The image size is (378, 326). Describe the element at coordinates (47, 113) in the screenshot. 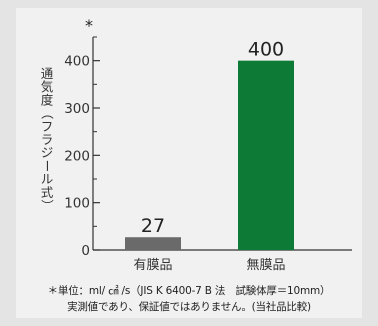

I see `y-axis-label-char: （` at that location.